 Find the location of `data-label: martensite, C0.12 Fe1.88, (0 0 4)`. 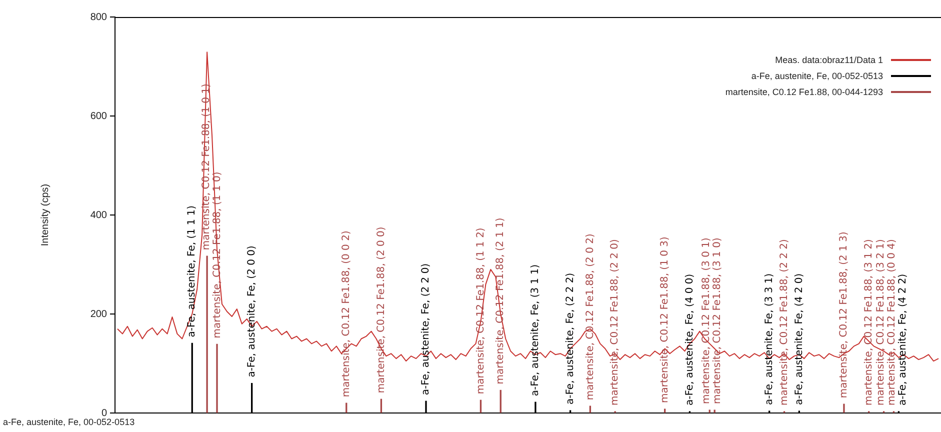

data-label: martensite, C0.12 Fe1.88, (0 0 4) is located at coordinates (892, 322).